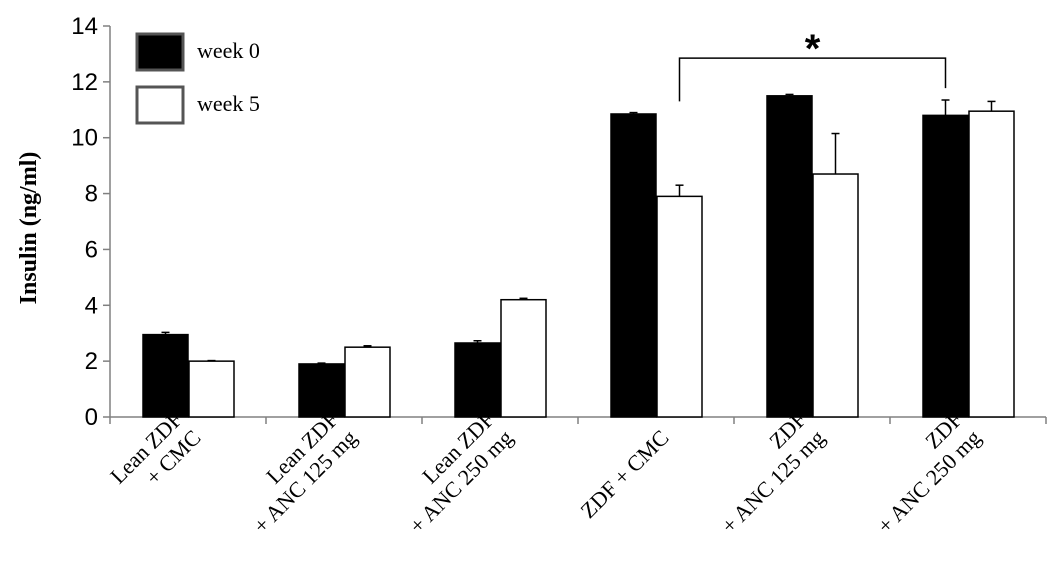  Describe the element at coordinates (84, 26) in the screenshot. I see `y-tick-label: 14` at that location.